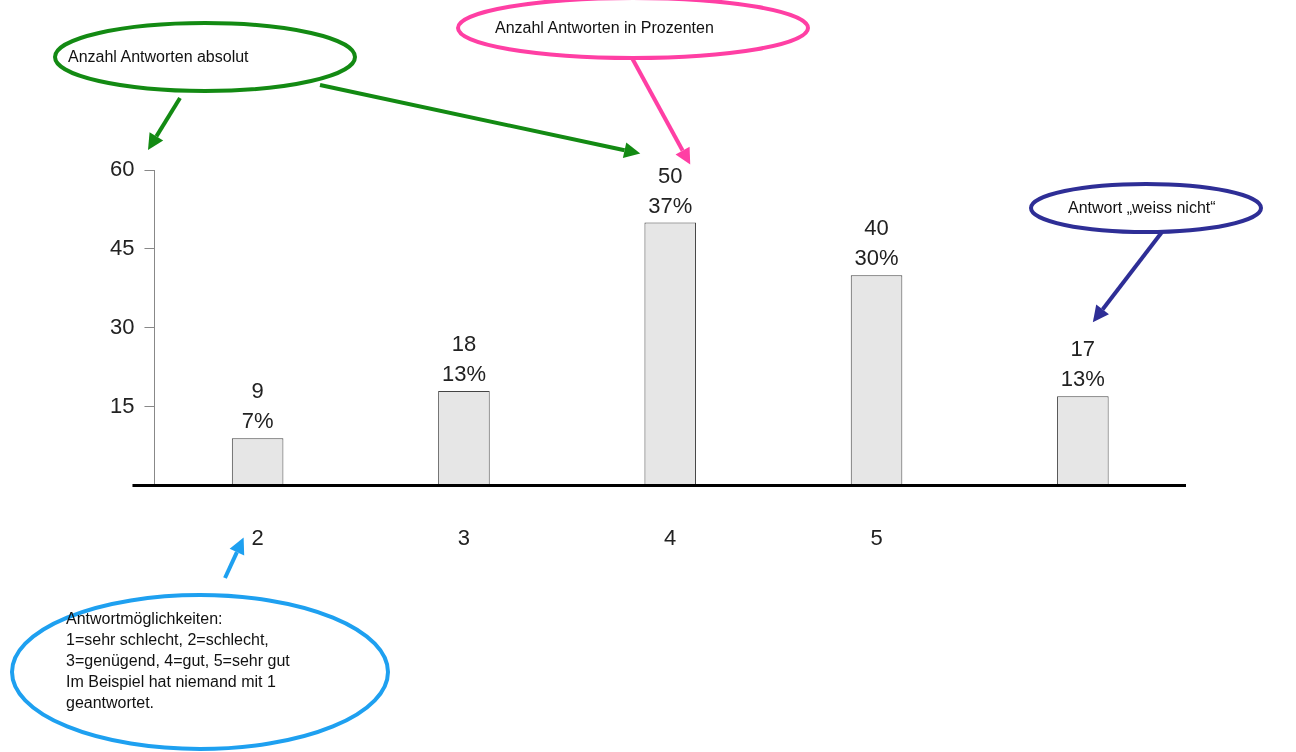 The width and height of the screenshot is (1296, 752). Describe the element at coordinates (670, 190) in the screenshot. I see `data-label: 50 37%` at that location.